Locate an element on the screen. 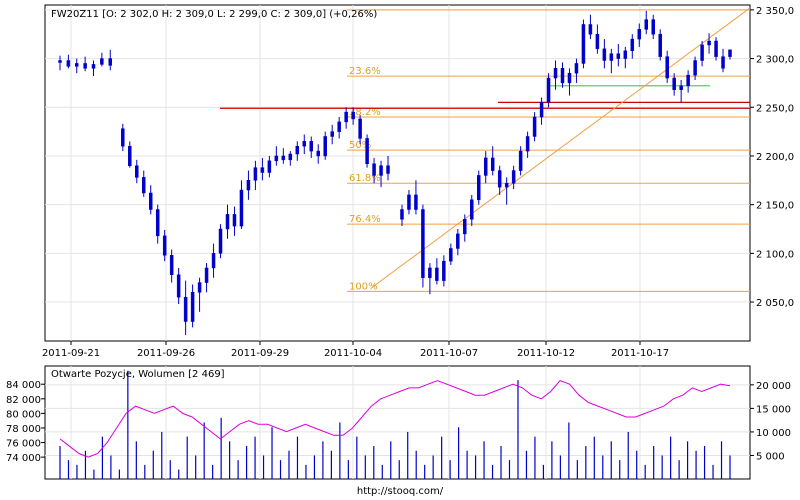  volume-y-tick-label: 15 000 is located at coordinates (773, 409).